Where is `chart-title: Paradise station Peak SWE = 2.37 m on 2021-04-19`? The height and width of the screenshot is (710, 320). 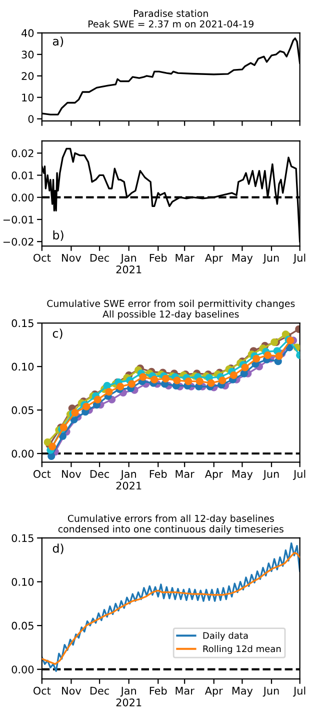 chart-title: Paradise station Peak SWE = 2.37 m on 2021-04-19 is located at coordinates (171, 19).